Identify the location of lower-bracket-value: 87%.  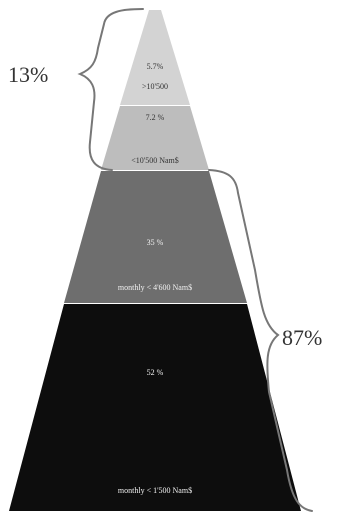
(302, 337).